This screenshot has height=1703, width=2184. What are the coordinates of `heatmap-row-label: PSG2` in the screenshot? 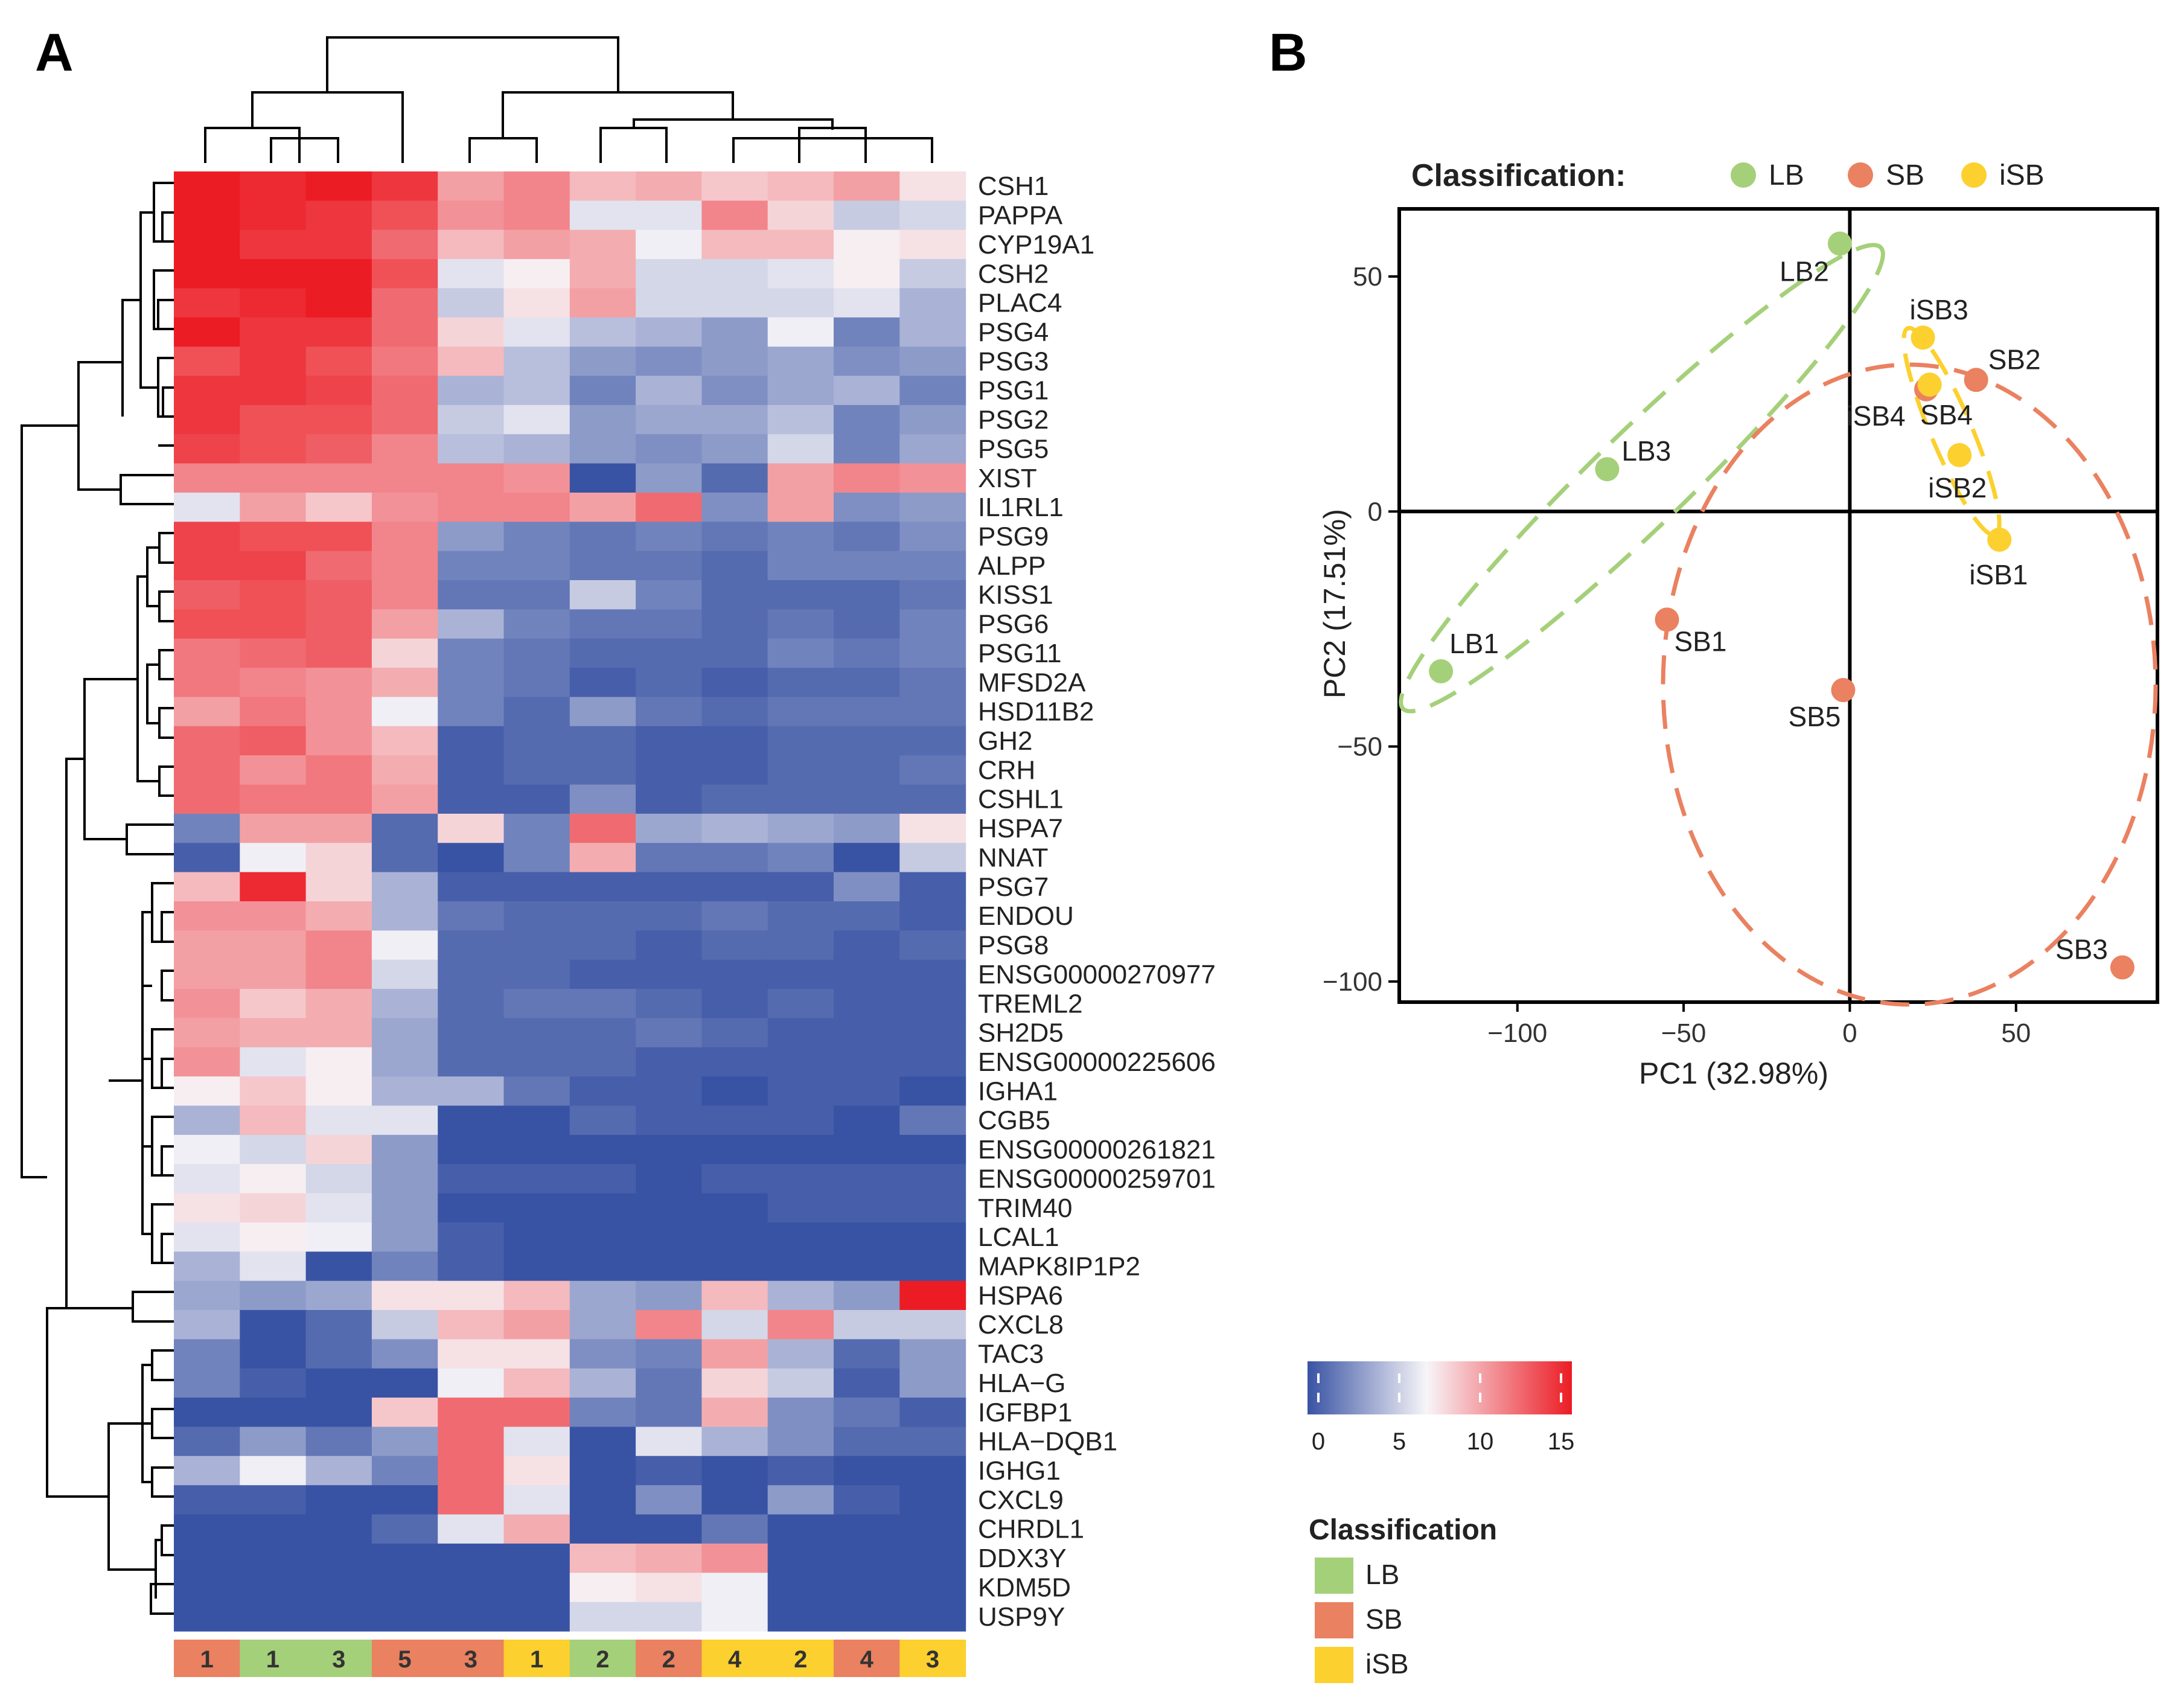 It's located at (1014, 420).